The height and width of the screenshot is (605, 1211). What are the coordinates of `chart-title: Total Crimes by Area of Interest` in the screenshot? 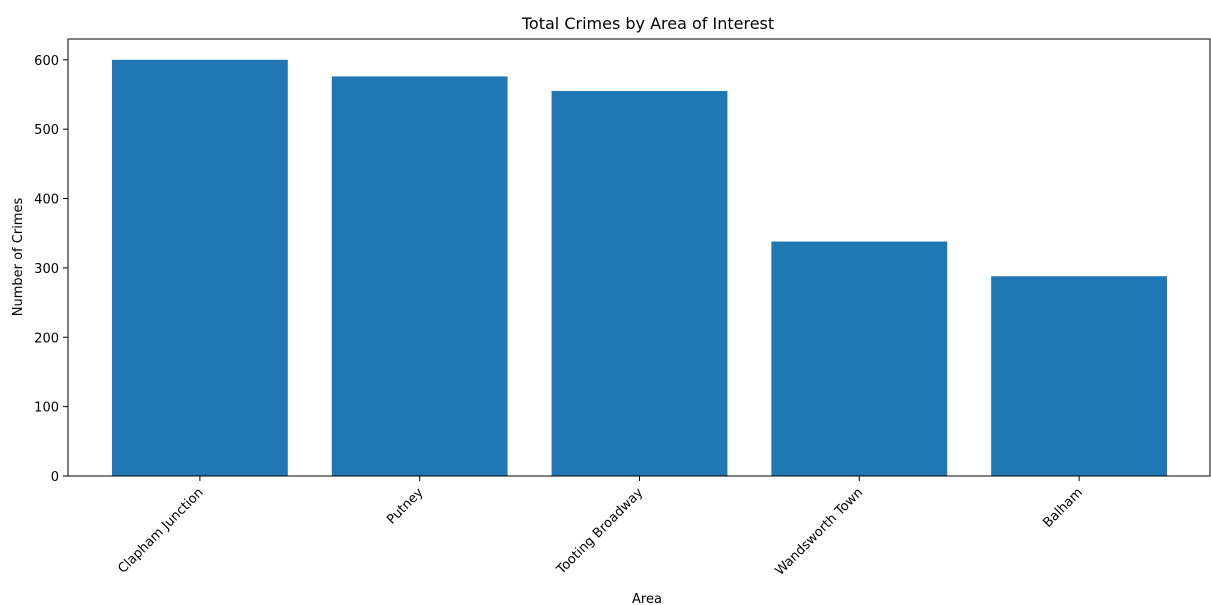 It's located at (647, 23).